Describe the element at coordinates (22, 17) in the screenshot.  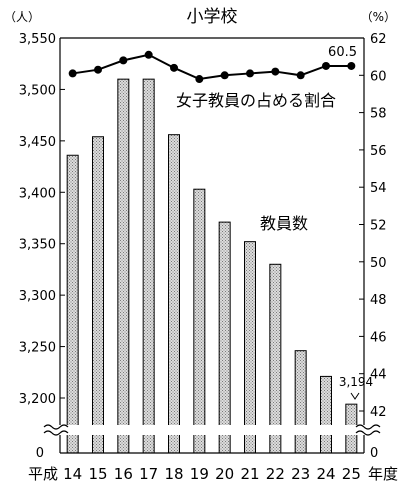
I see `left-axis-unit: （人）` at that location.